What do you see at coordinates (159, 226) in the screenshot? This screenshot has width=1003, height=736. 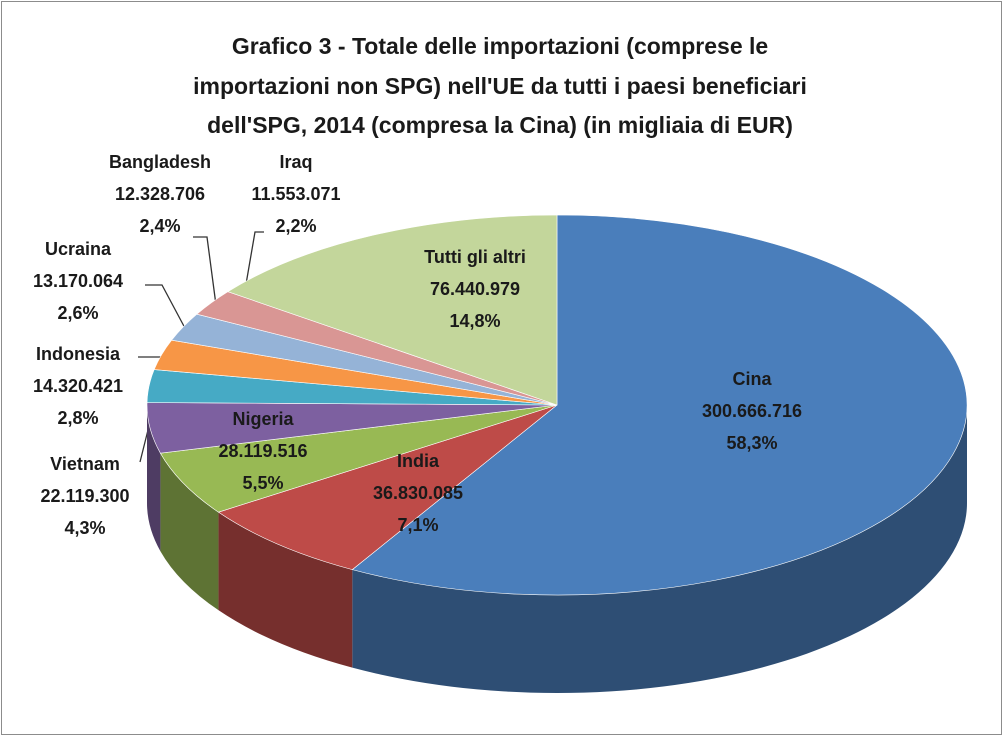 I see `data-label-percent: 2,4%` at bounding box center [159, 226].